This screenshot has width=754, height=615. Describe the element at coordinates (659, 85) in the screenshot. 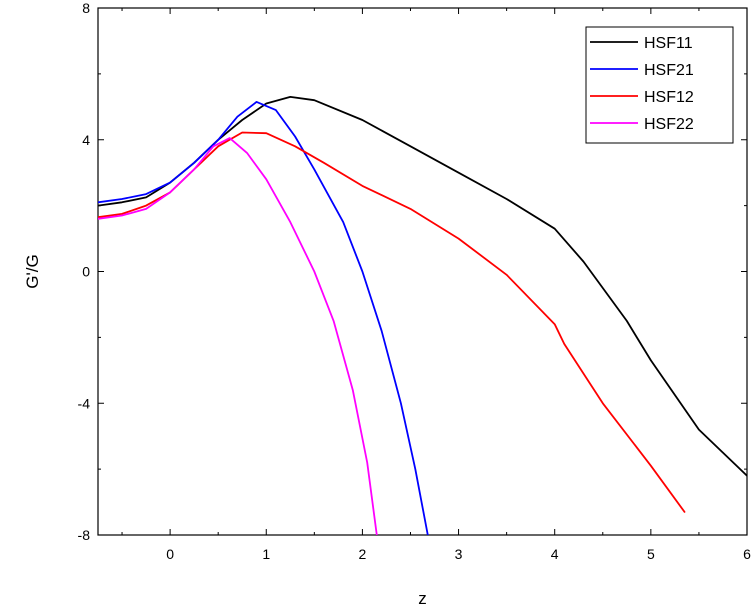

I see `legend: HSF11 HSF21 HSF12 HSF22` at that location.